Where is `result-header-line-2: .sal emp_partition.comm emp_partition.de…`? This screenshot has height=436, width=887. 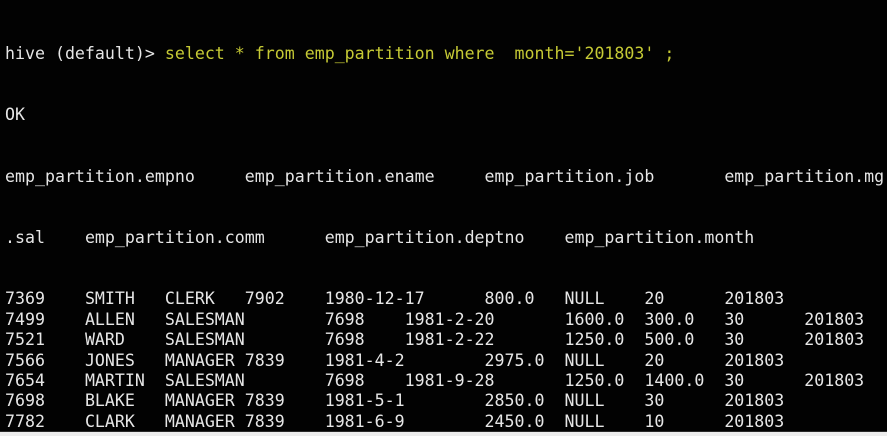
result-header-line-2: .sal emp_partition.comm emp_partition.de… is located at coordinates (380, 237).